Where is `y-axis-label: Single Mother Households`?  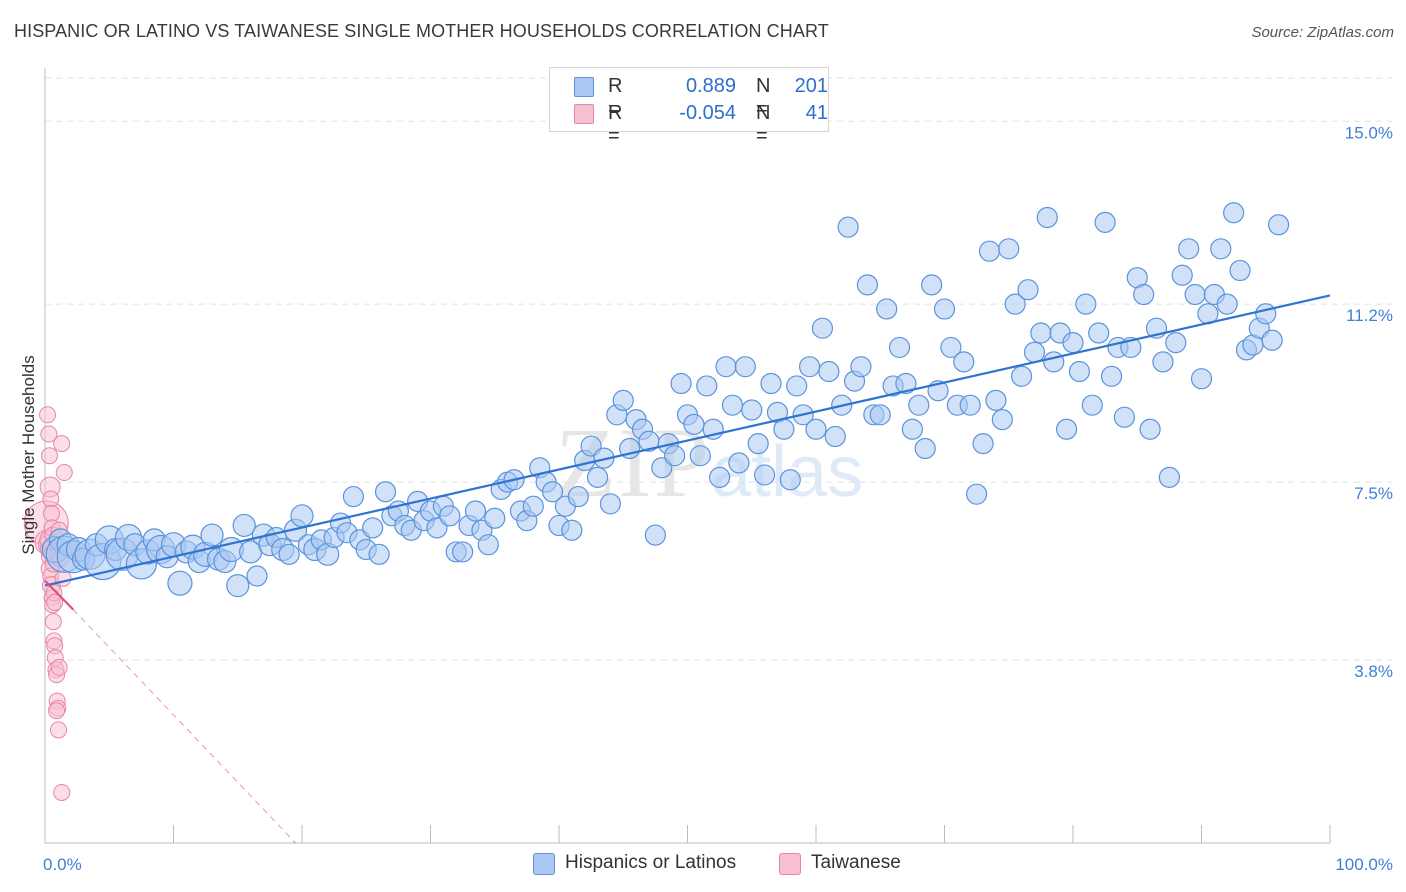
y-axis-label: Single Mother Households is located at coordinates (28, 455).